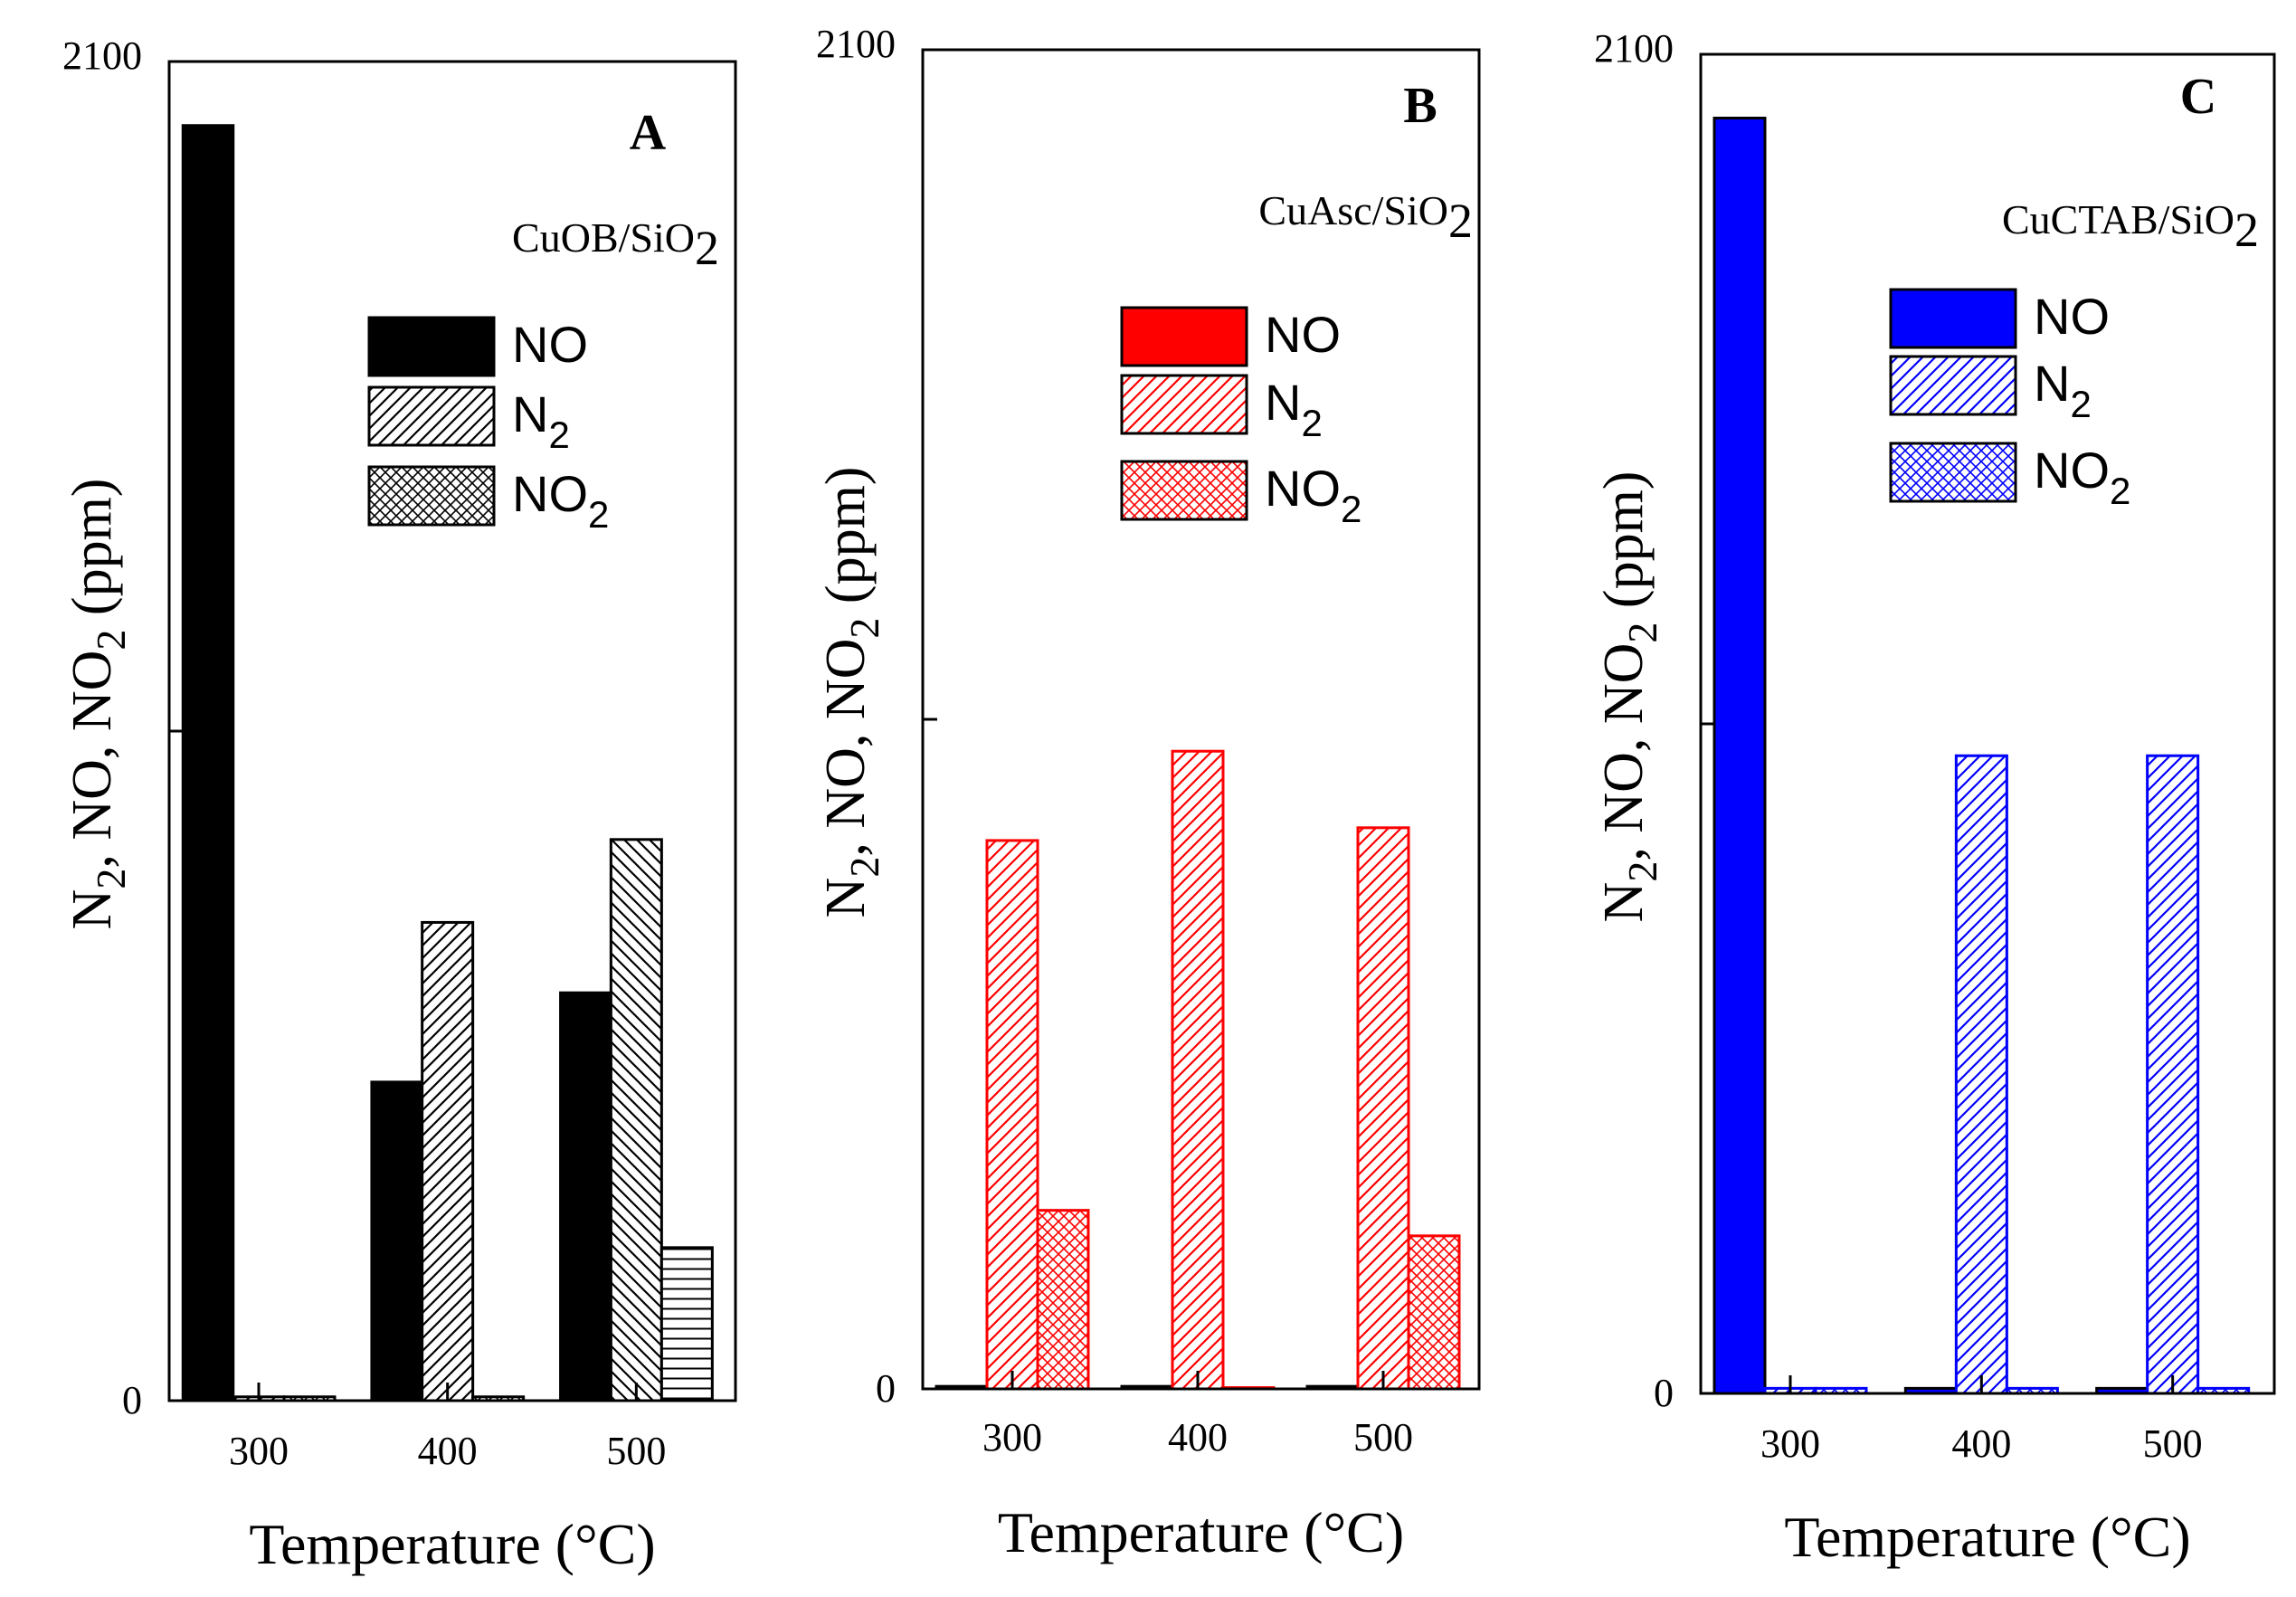  I want to click on panel-subtitle: CuAsc/SiO2, so click(1365, 217).